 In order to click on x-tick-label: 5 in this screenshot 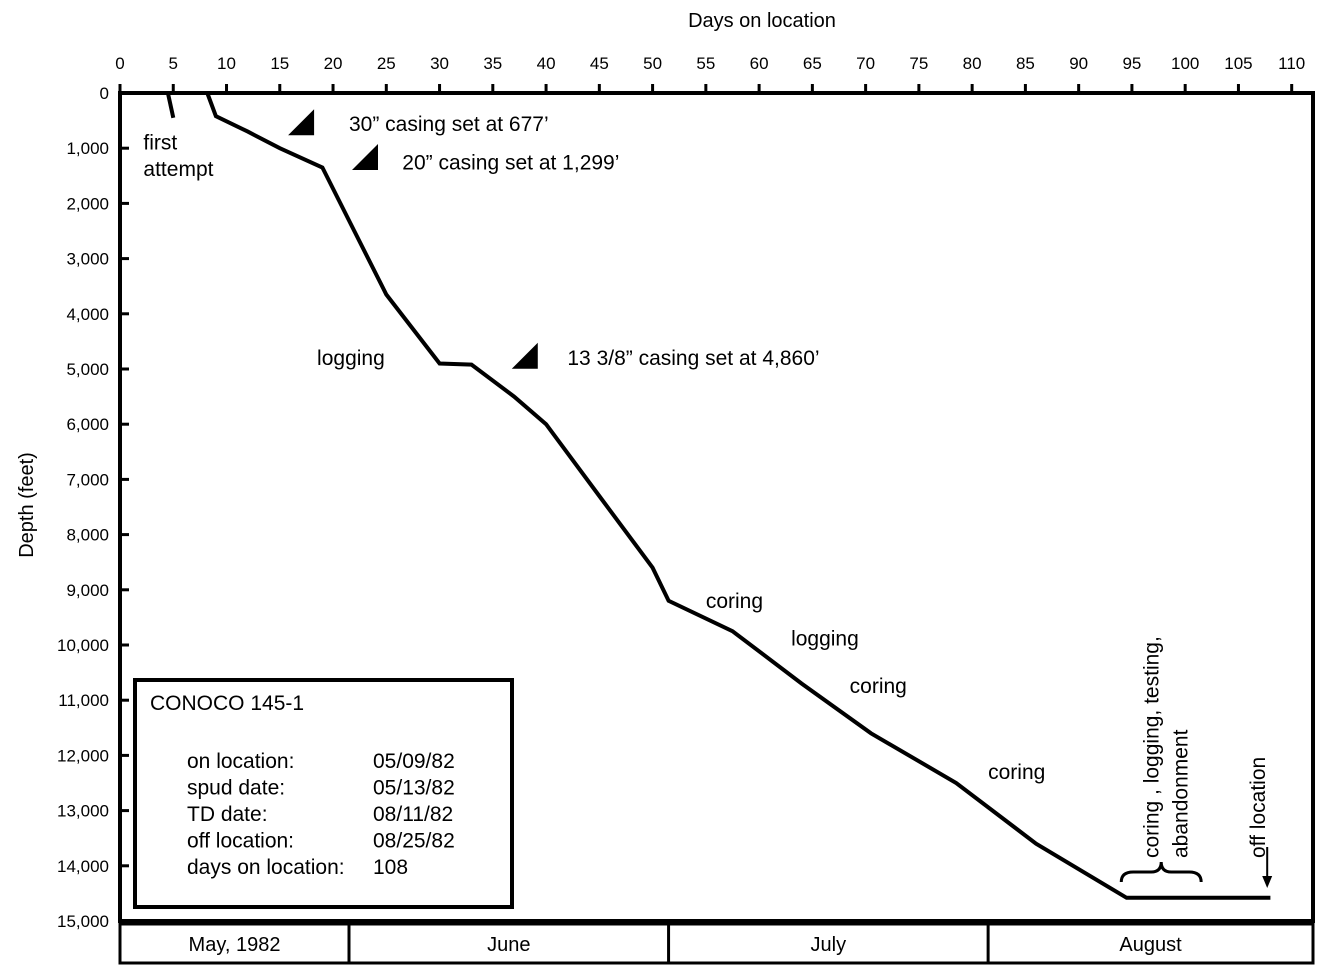, I will do `click(173, 63)`.